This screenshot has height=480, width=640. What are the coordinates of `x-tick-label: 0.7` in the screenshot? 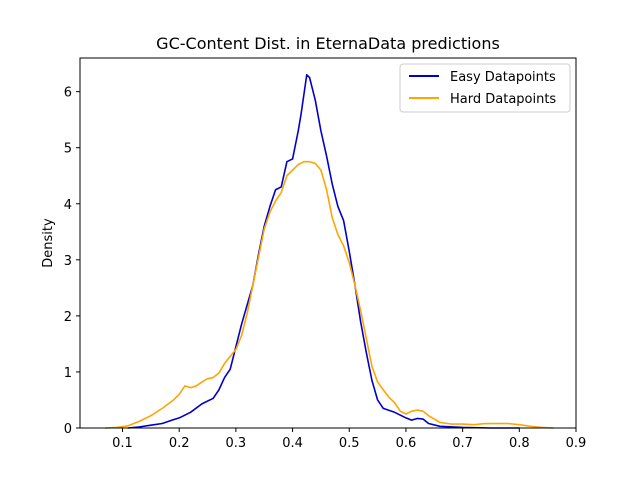 It's located at (462, 443).